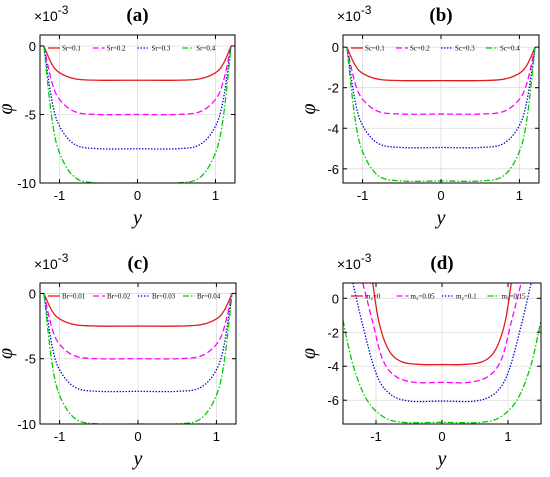  I want to click on legend-label-3: Sc=0.3, so click(465, 49).